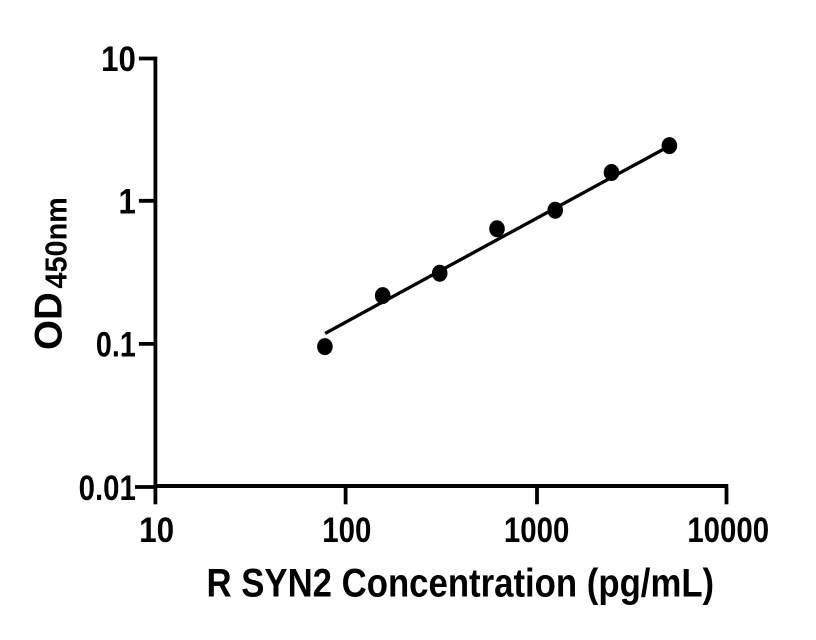  What do you see at coordinates (346, 530) in the screenshot?
I see `svg-text: 100` at bounding box center [346, 530].